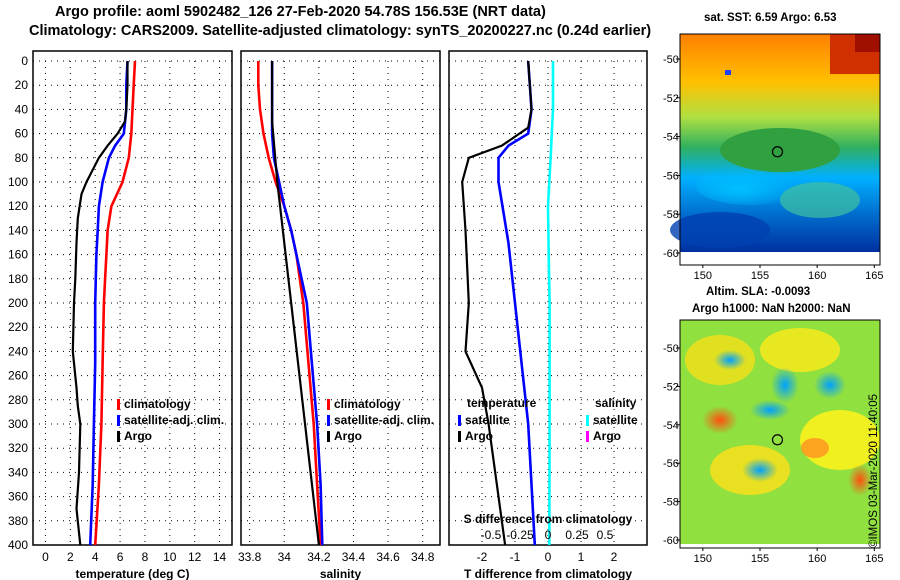  What do you see at coordinates (18, 376) in the screenshot?
I see `y-tick-label: 260` at bounding box center [18, 376].